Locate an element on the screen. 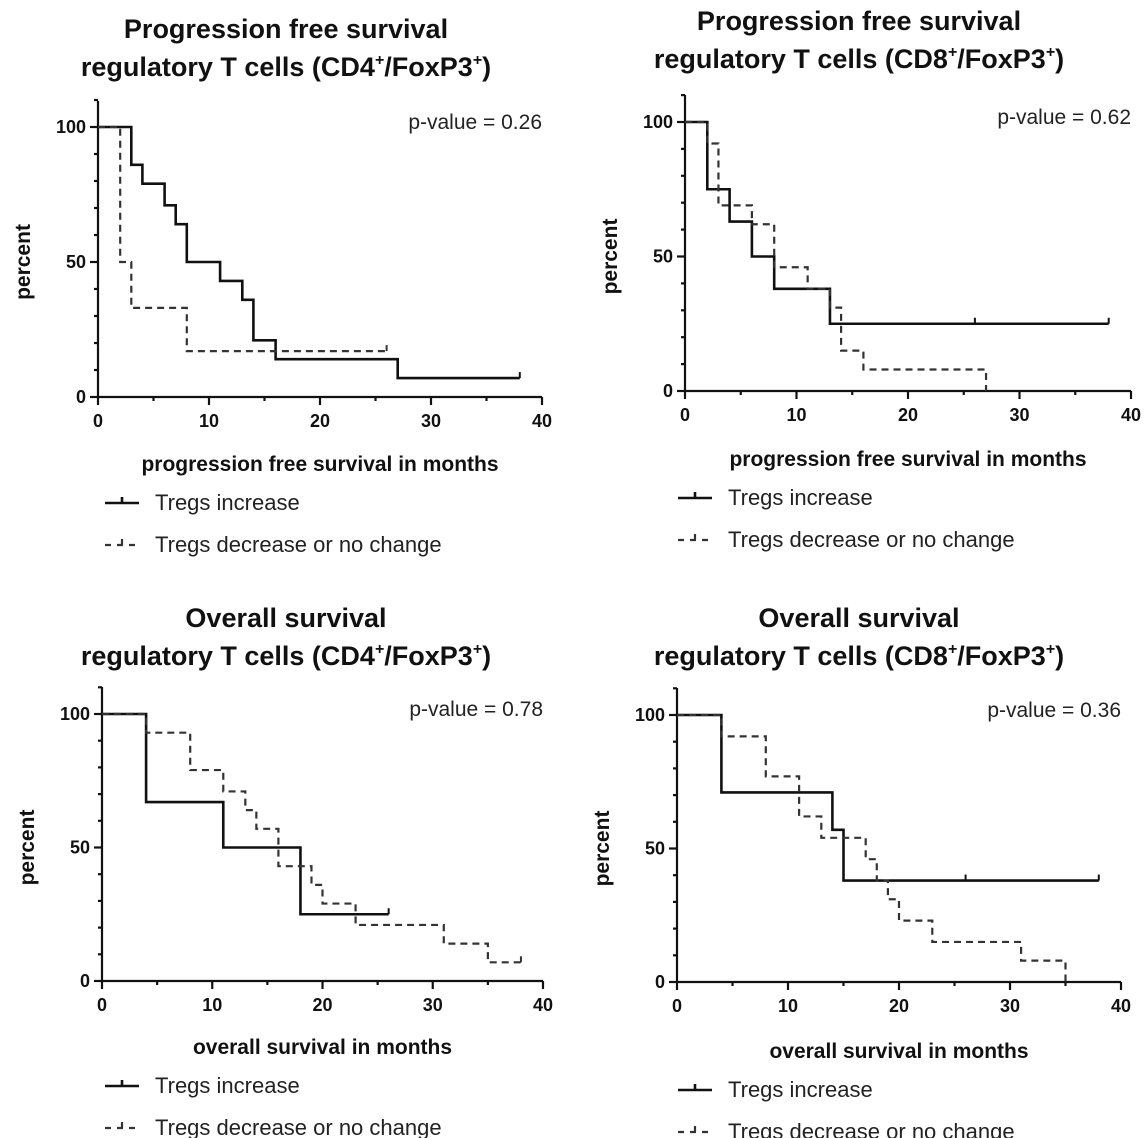  p-value-annotation: p-value = 0.78 is located at coordinates (476, 709).